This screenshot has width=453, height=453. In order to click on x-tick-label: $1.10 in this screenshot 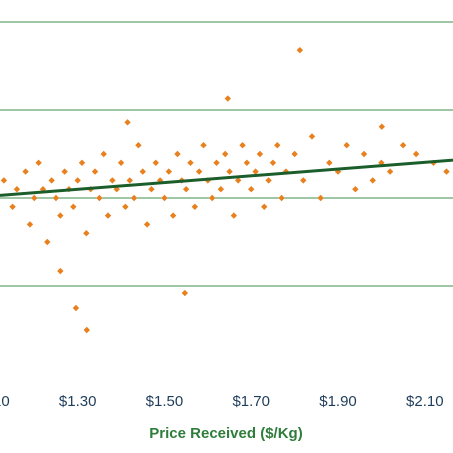, I will do `click(5, 401)`.